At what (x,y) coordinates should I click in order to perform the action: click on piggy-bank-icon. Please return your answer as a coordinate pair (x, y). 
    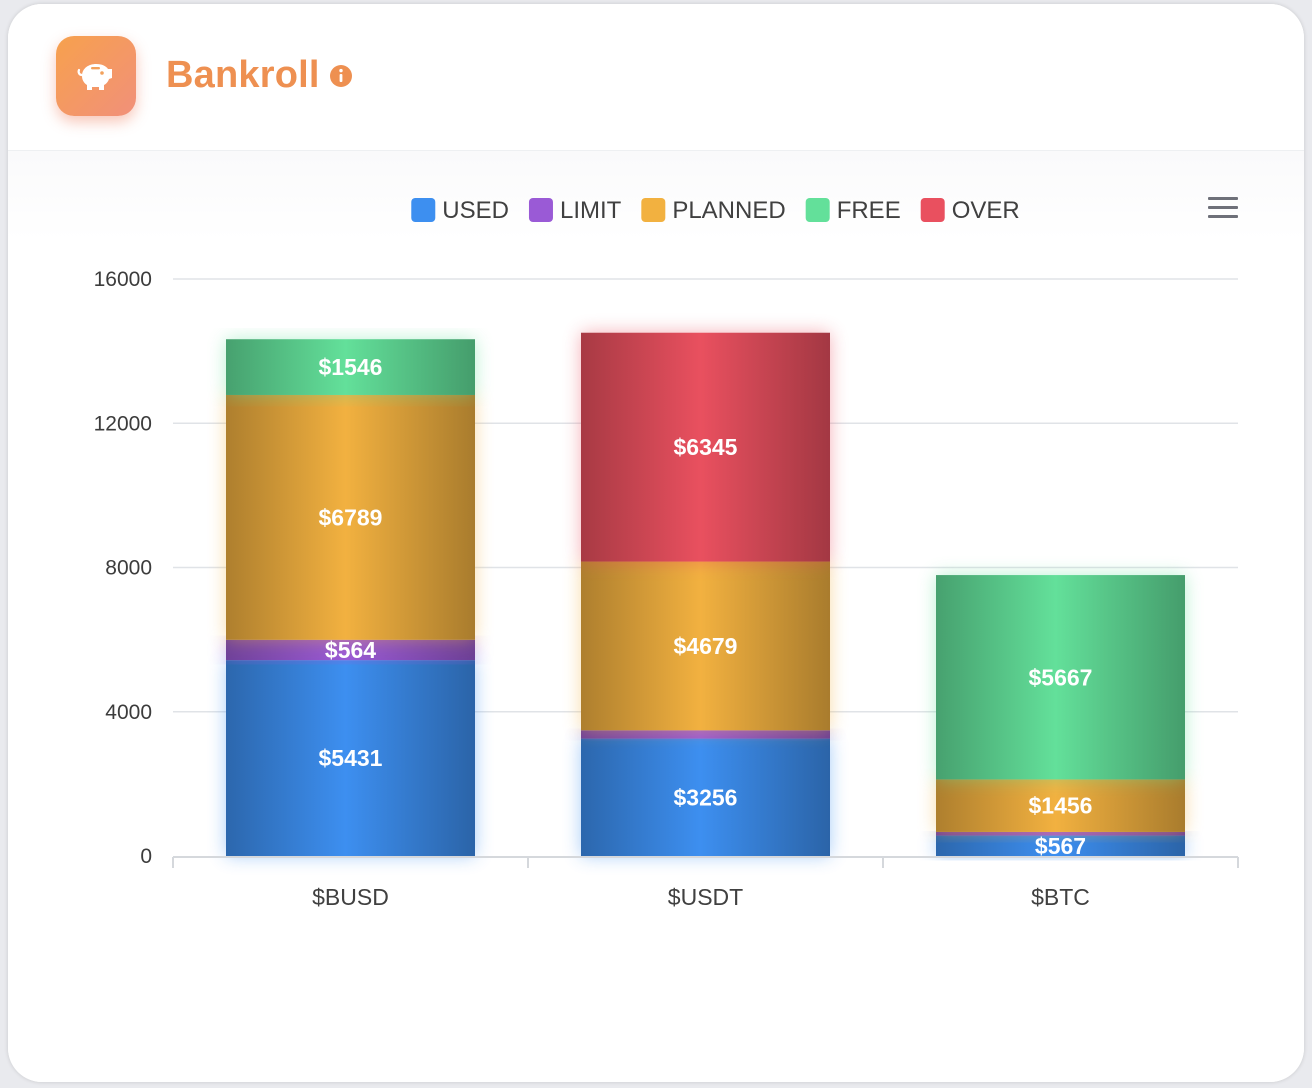
    Looking at the image, I should click on (96, 76).